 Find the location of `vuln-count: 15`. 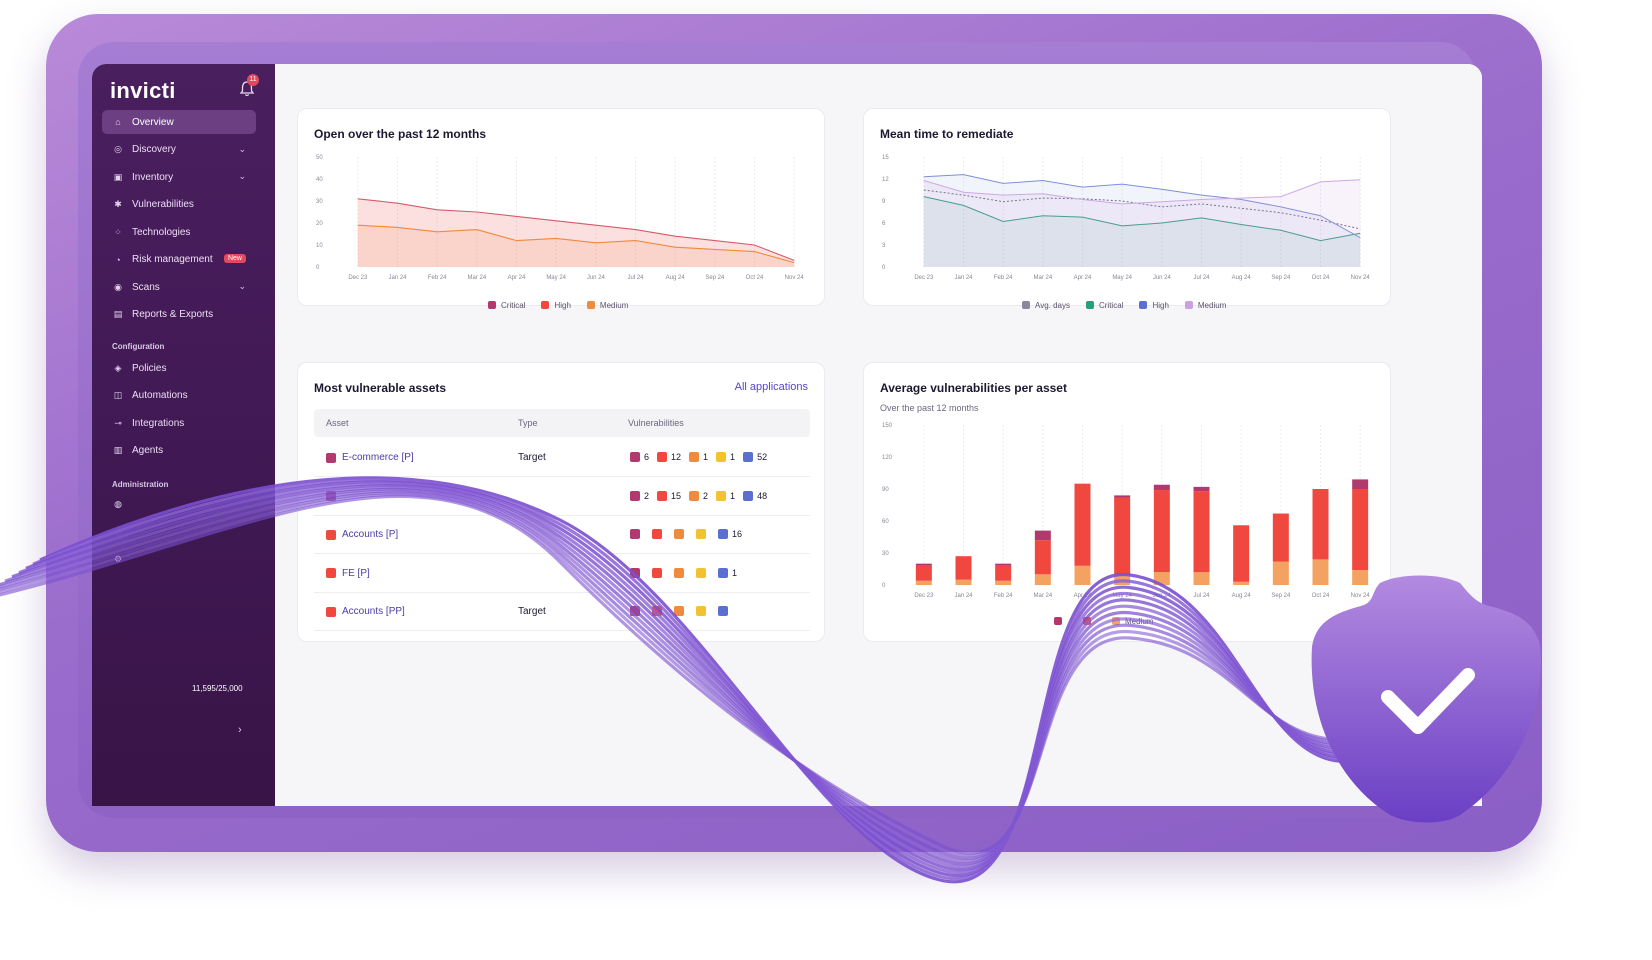

vuln-count: 15 is located at coordinates (669, 495).